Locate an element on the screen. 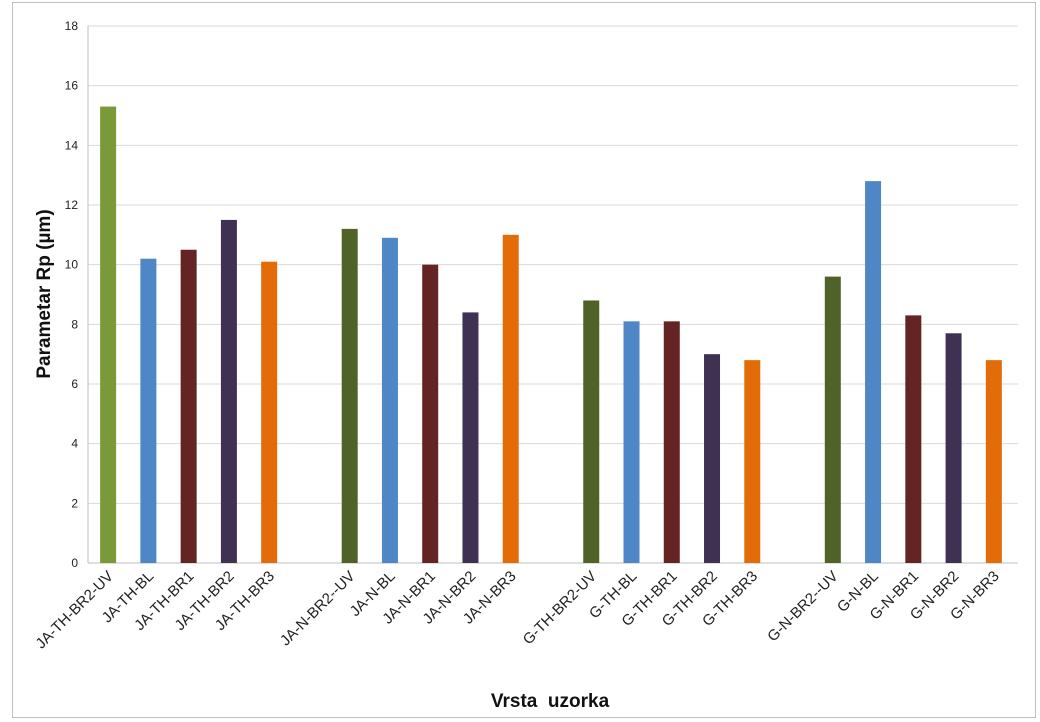 Image resolution: width=1040 pixels, height=722 pixels. y-axis-title: Parametar Rp (µm) is located at coordinates (44, 293).